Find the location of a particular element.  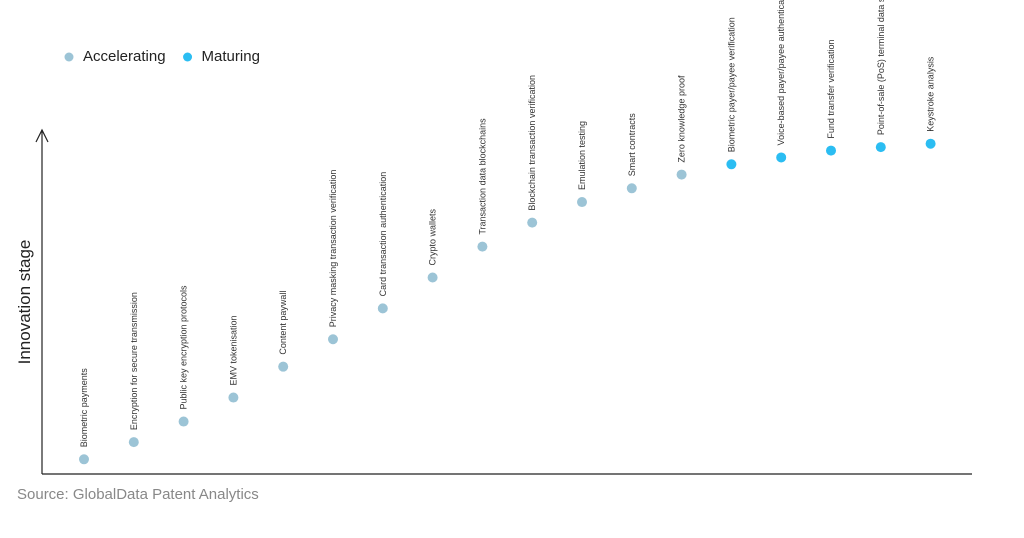

category-label: Emulation testing is located at coordinates (582, 155).